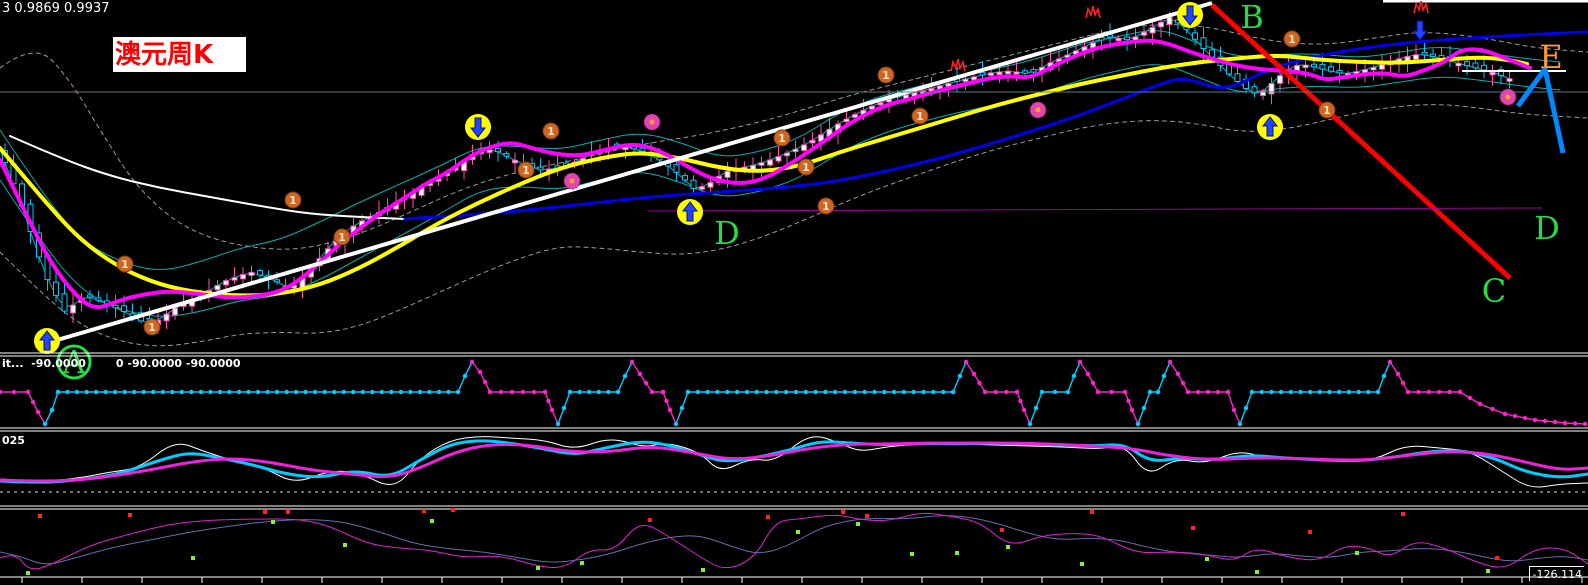 This screenshot has width=1588, height=585. I want to click on indicator4-last-value: -126.114, so click(1556, 573).